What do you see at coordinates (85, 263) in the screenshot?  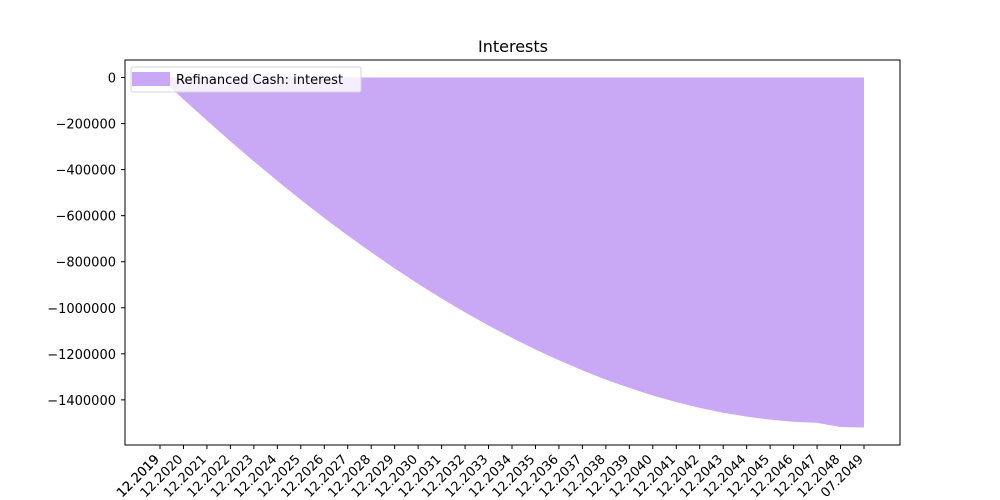 I see `y-tick-label: −800000` at bounding box center [85, 263].